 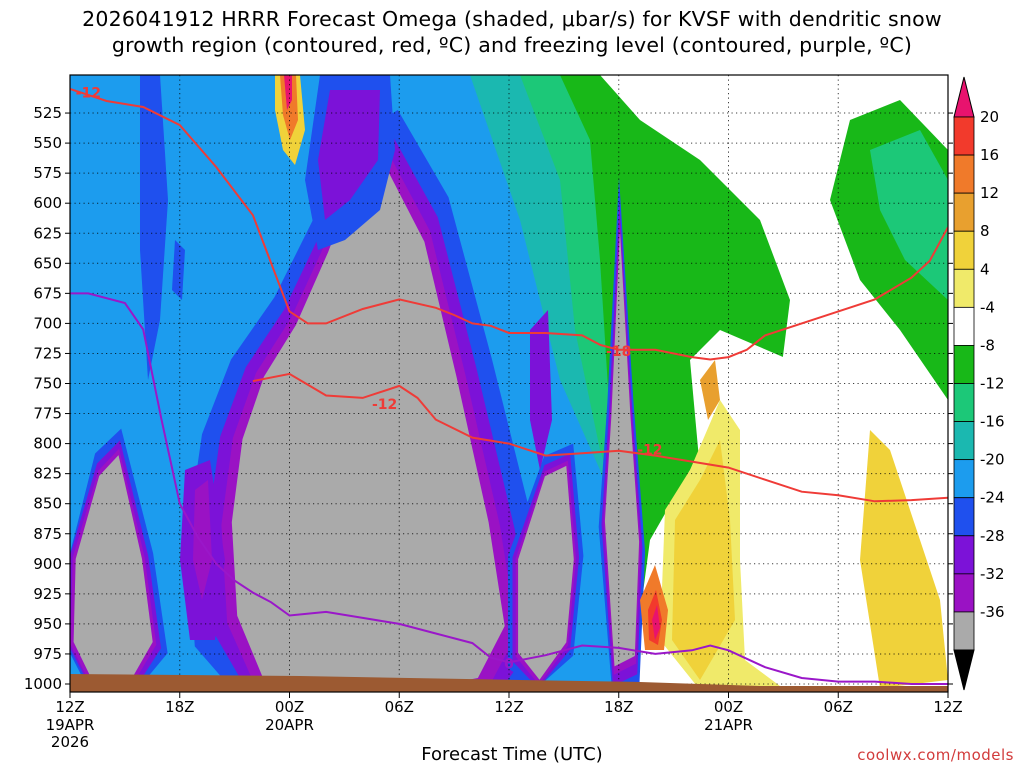 I want to click on y-tick-label-16: 925, so click(x=47, y=594).